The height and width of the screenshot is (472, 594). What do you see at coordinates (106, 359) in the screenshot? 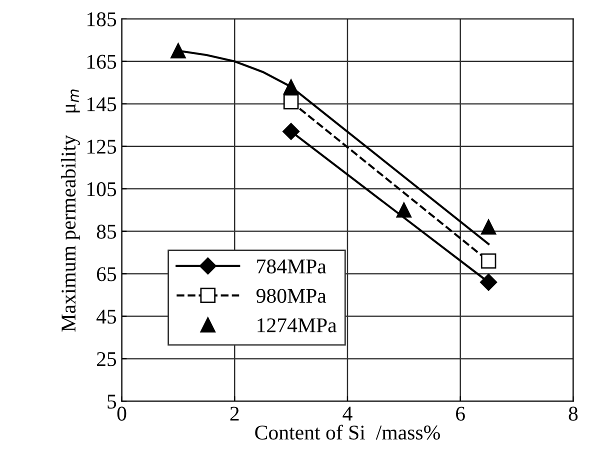
I see `y-tick-label: 25` at bounding box center [106, 359].